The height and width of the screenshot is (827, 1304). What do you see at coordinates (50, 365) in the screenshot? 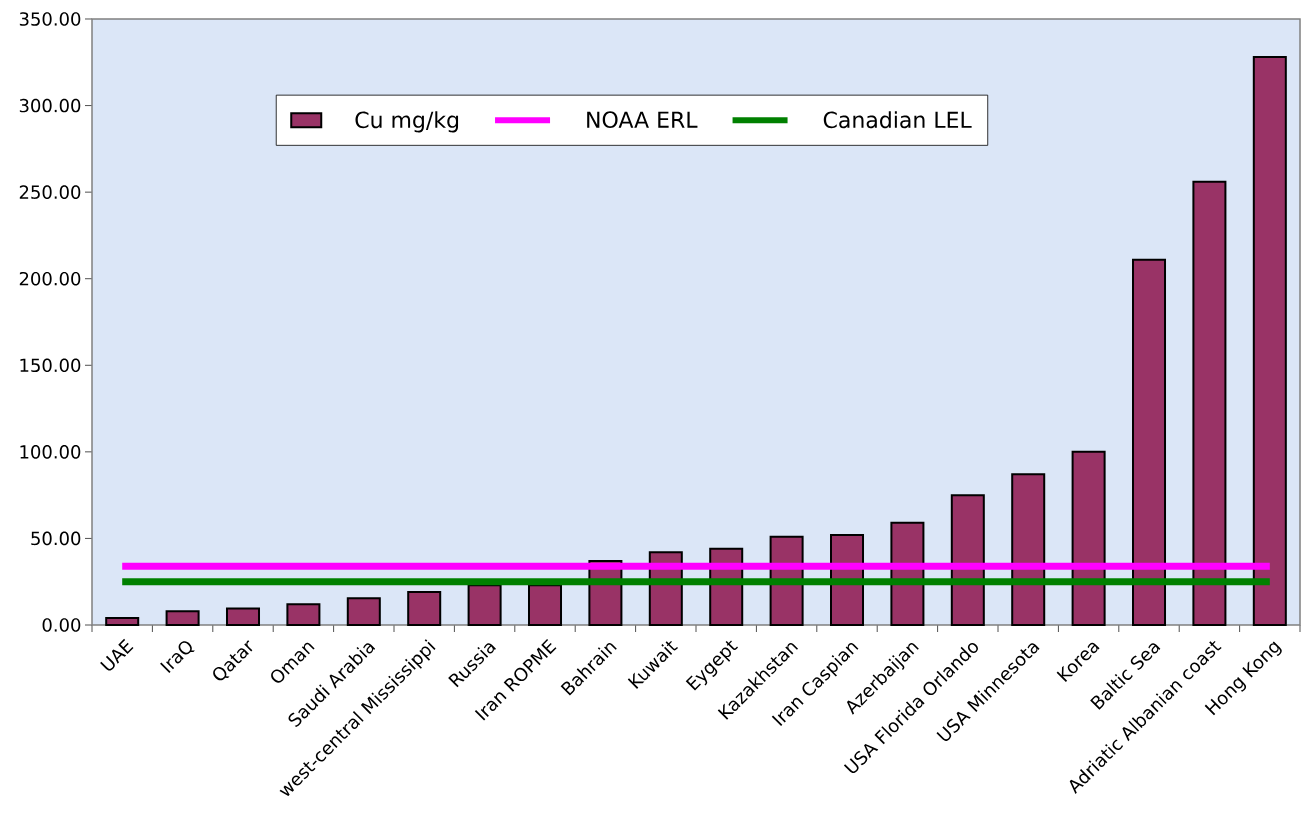
I see `y-tick-label: 150.00` at bounding box center [50, 365].